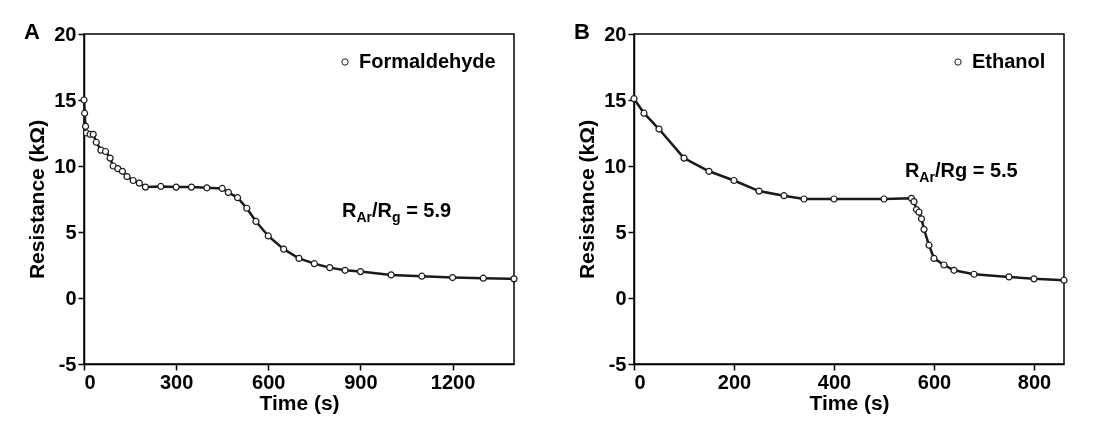 This screenshot has height=444, width=1100. I want to click on x-tick-label: 900, so click(361, 381).